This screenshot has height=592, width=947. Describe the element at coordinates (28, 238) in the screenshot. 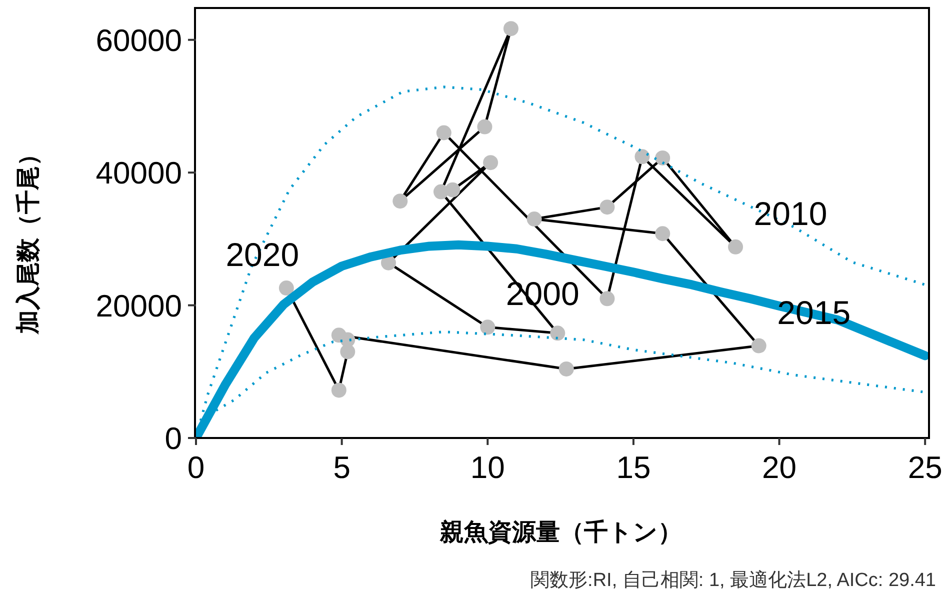

I see `y-axis-title: 加入尾数（千尾）` at that location.